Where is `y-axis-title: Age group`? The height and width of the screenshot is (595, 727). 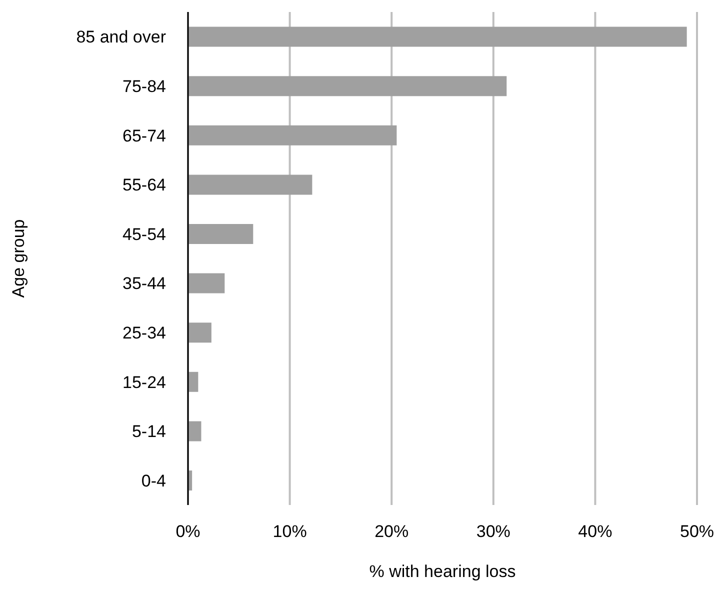
y-axis-title: Age group is located at coordinates (18, 258).